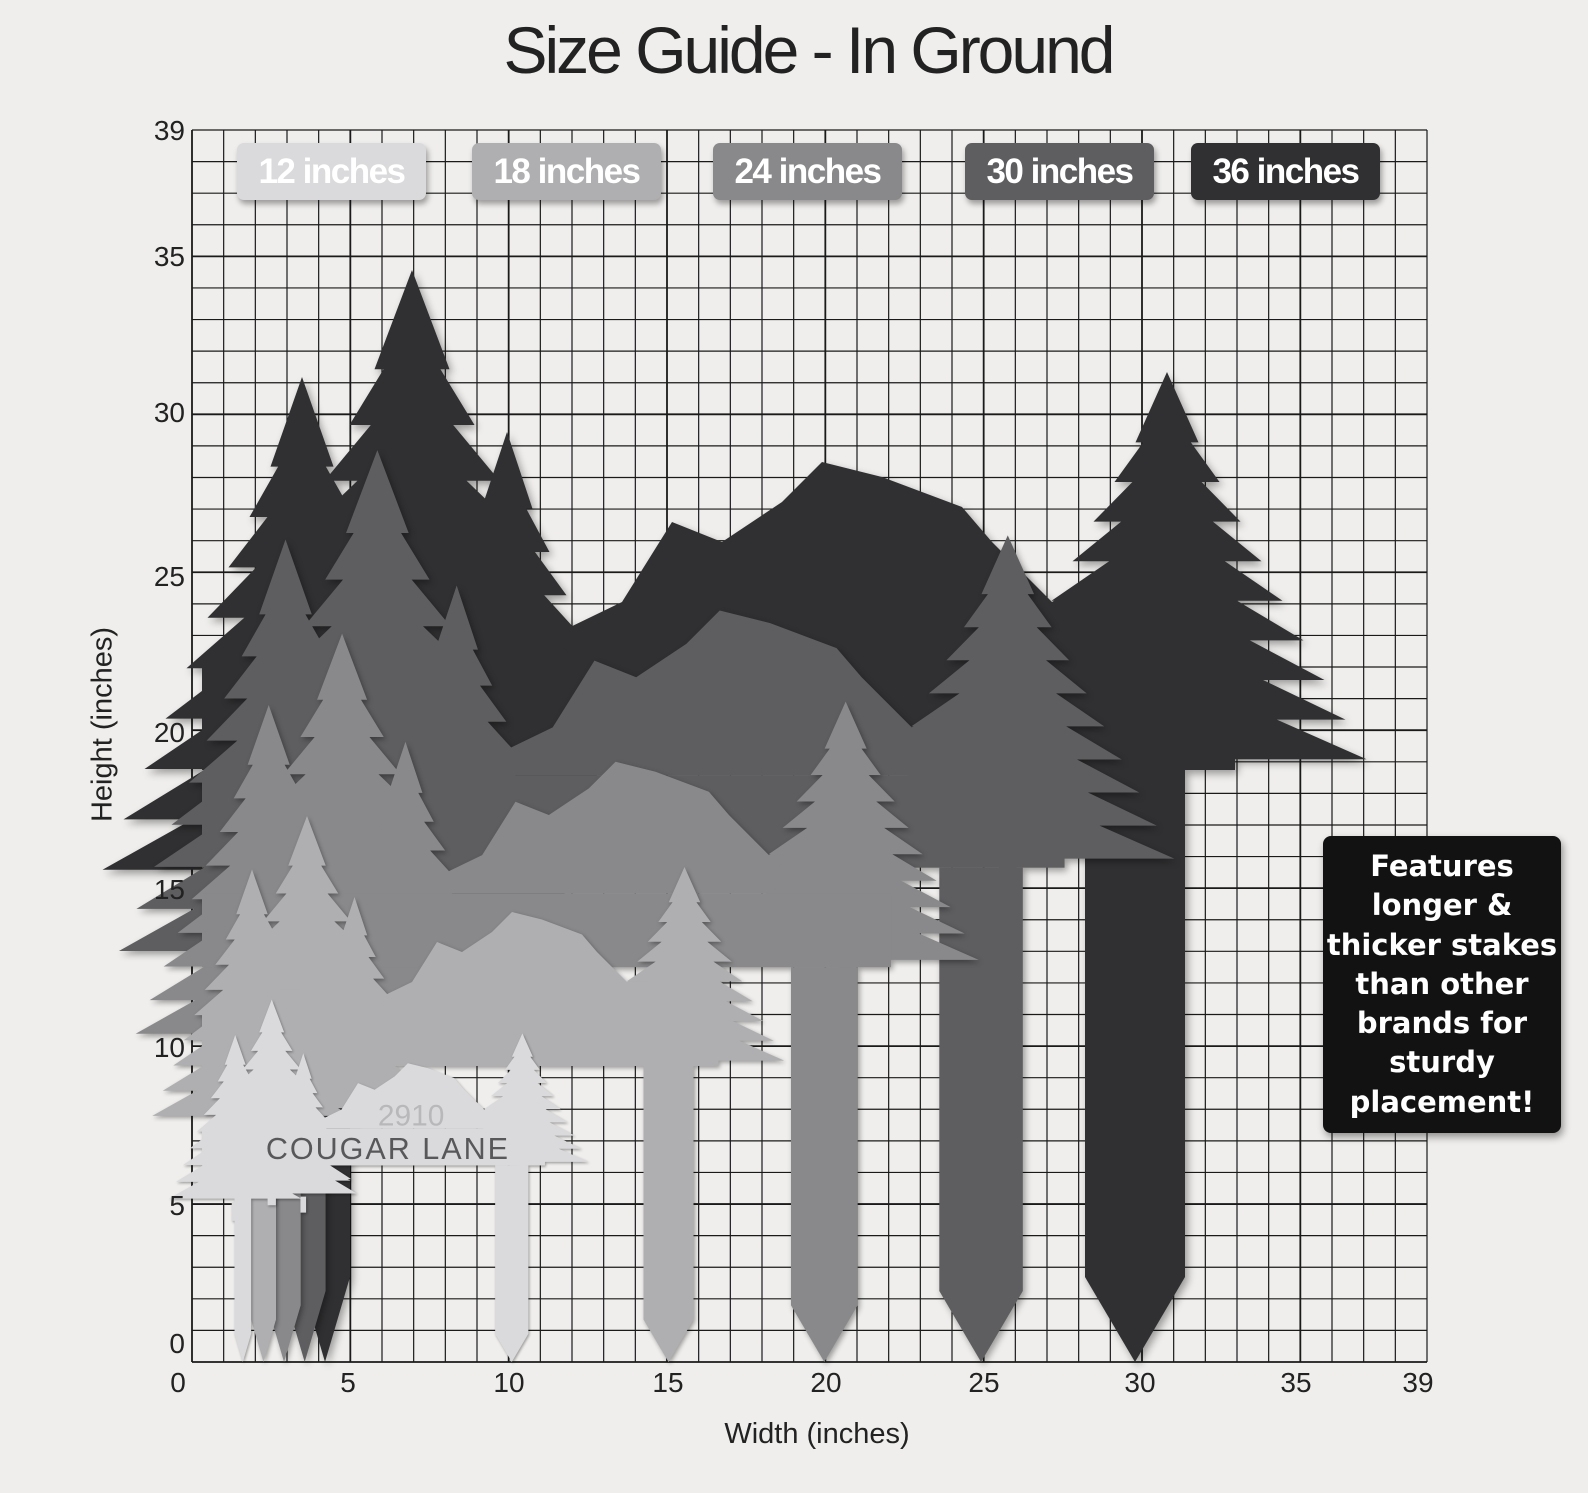 This screenshot has height=1493, width=1588. I want to click on callout-line: than other, so click(1442, 983).